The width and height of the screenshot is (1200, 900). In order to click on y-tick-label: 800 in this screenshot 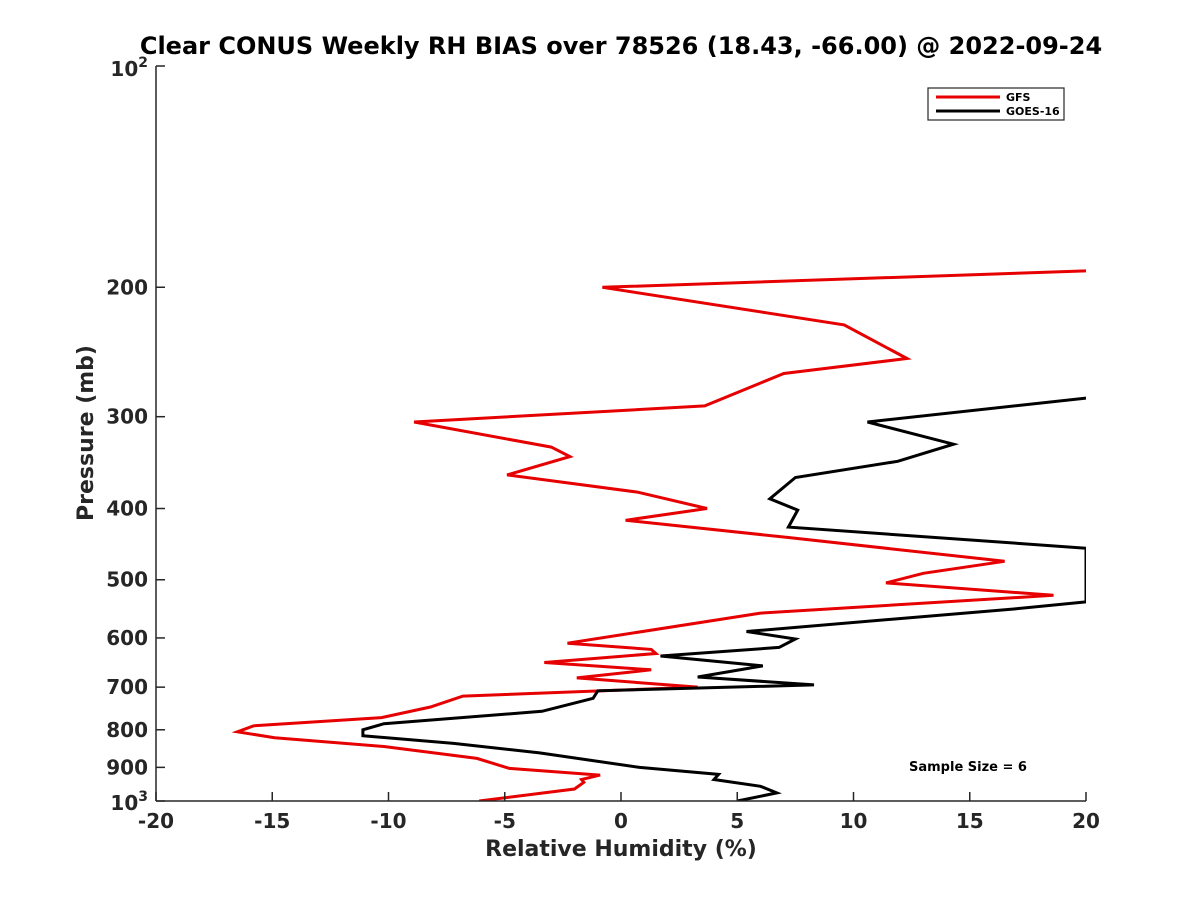, I will do `click(127, 730)`.